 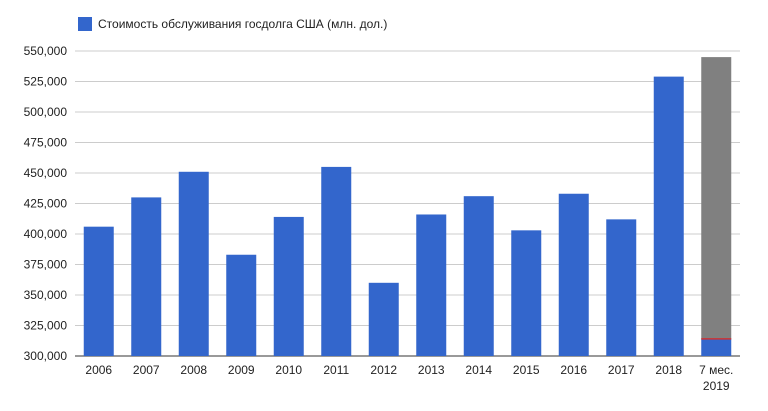 I want to click on x-tick-label: 2019, so click(x=716, y=386).